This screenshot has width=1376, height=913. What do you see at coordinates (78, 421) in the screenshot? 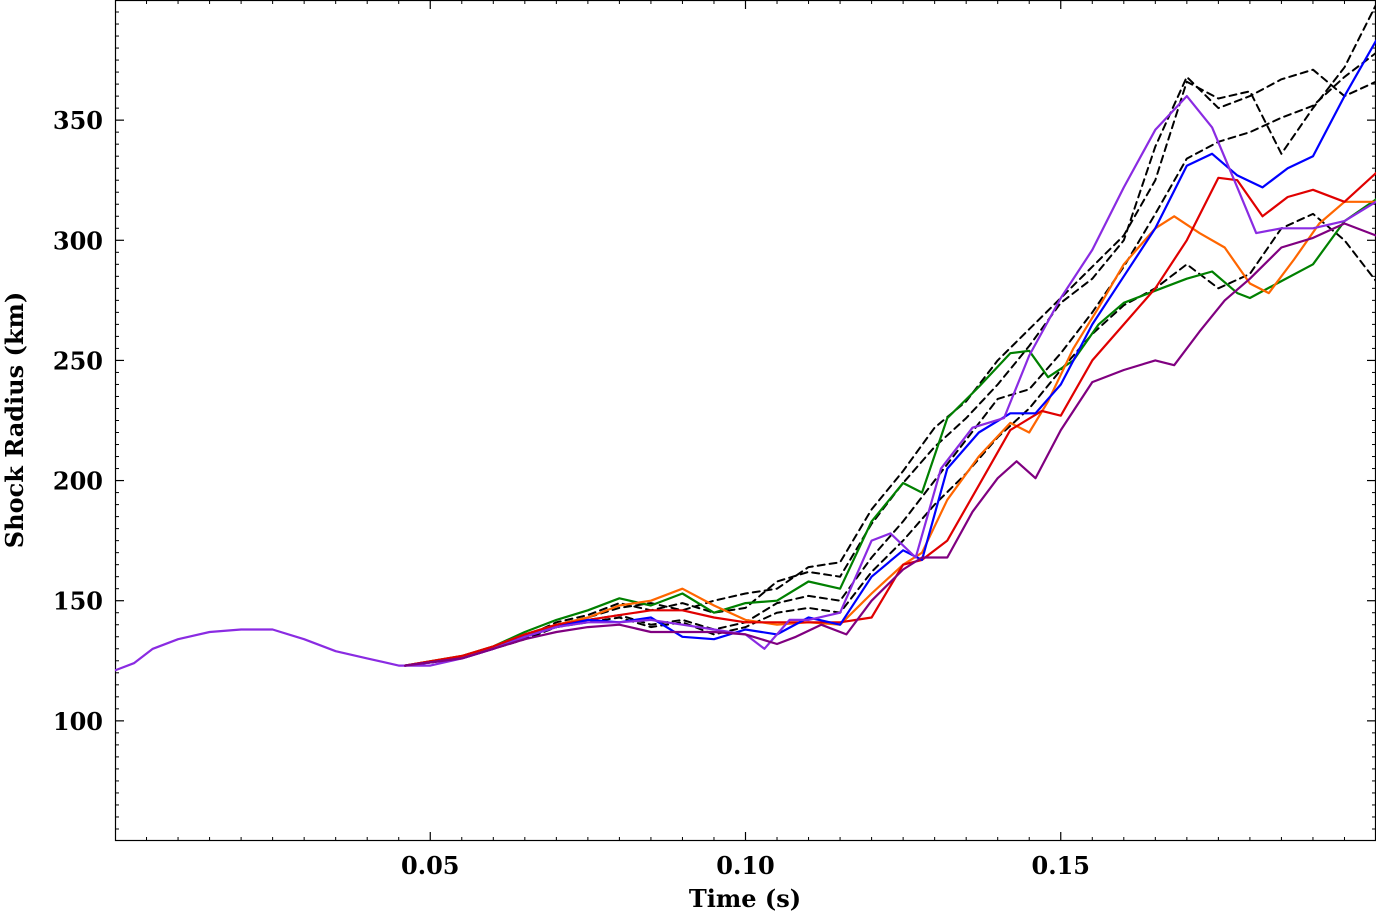
I see `y-tick-labels: 100 150 200 250 300 350` at bounding box center [78, 421].